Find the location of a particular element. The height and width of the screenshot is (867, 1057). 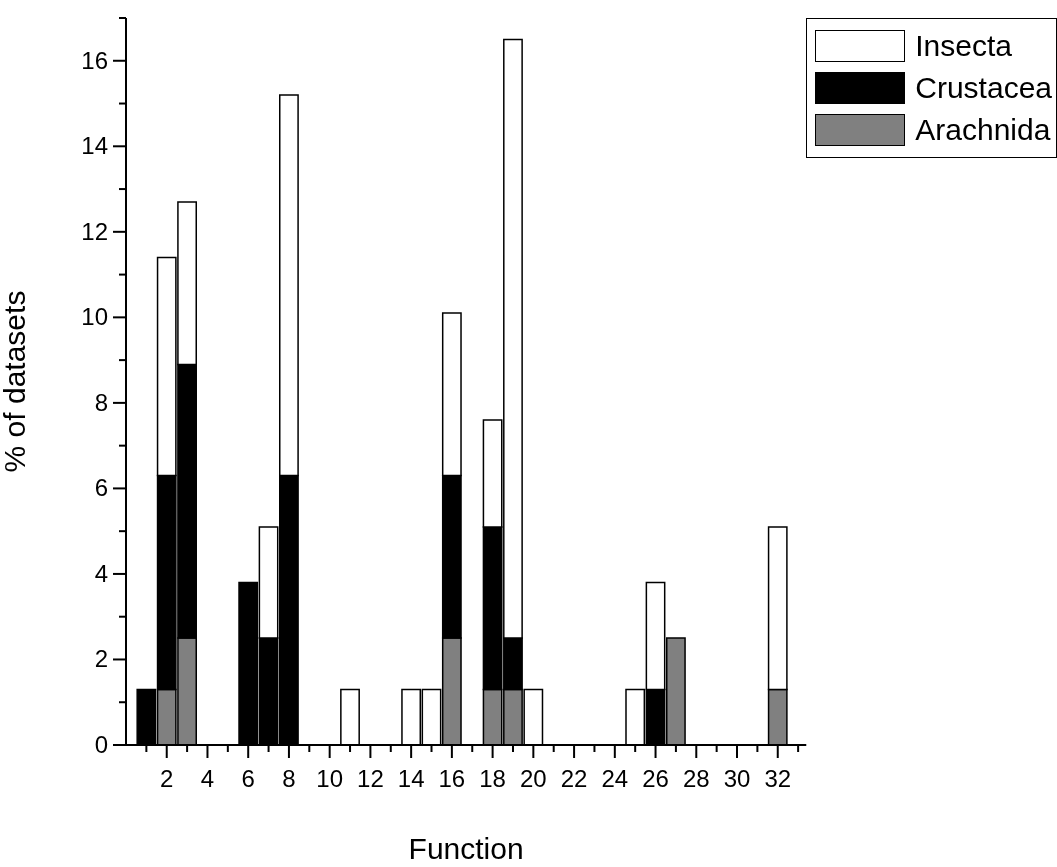

x-axis-title: Function is located at coordinates (466, 848).